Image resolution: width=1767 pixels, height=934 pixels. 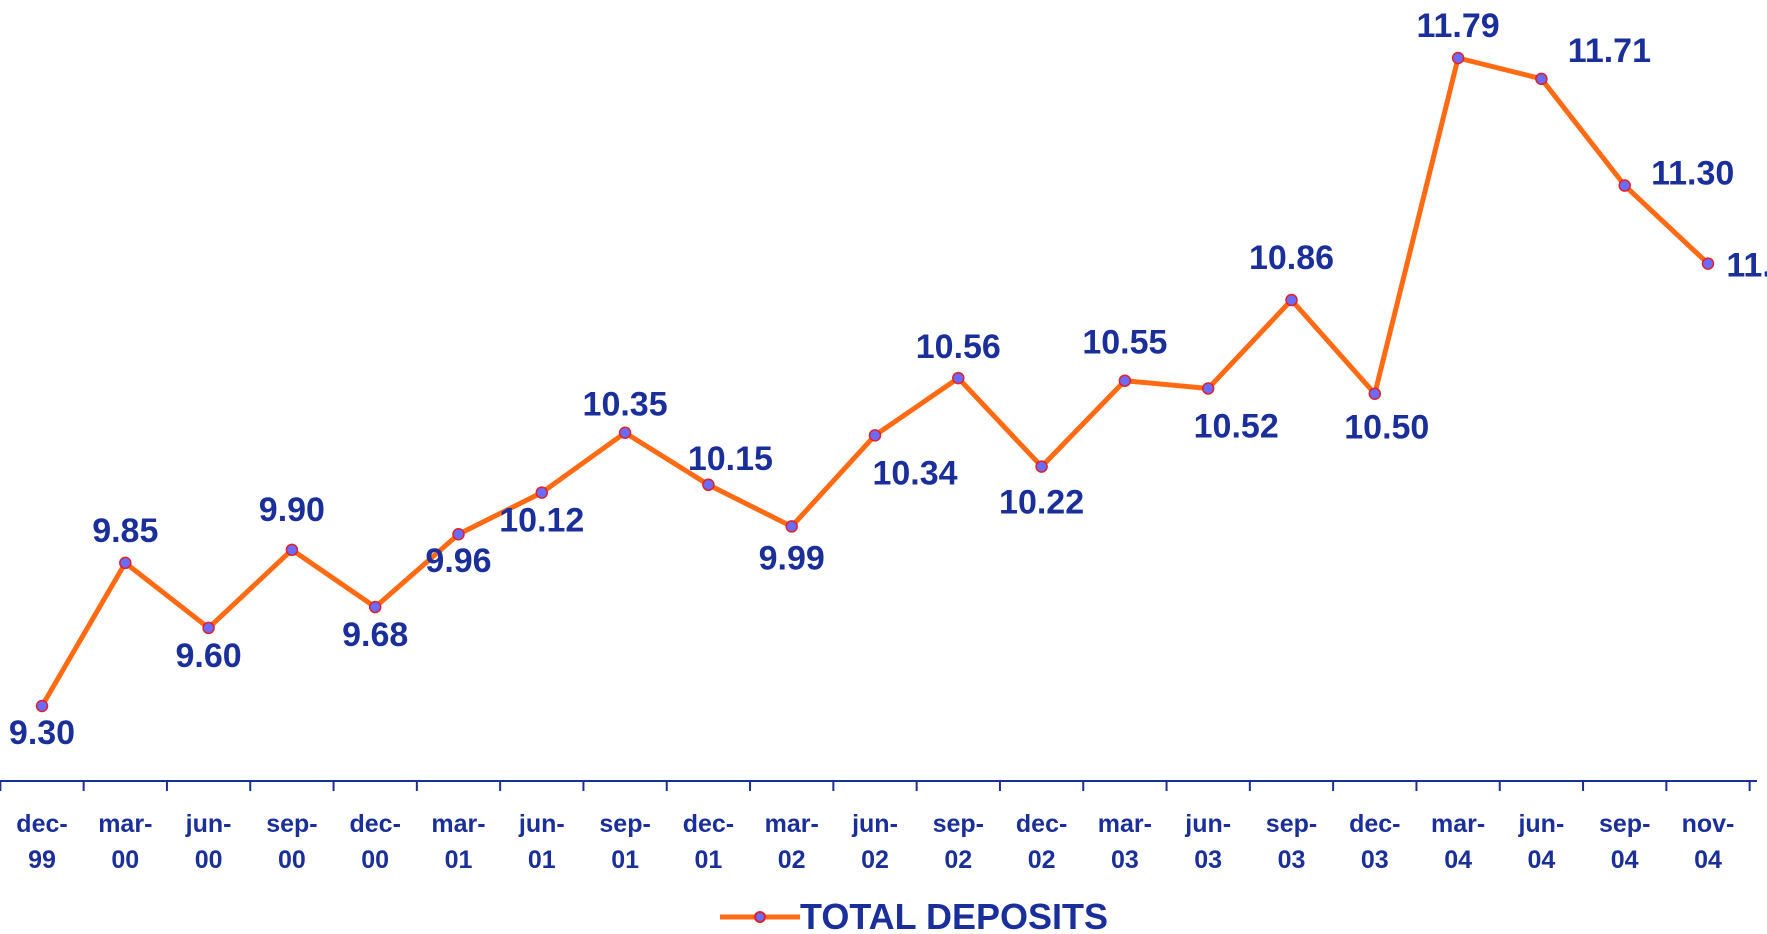 What do you see at coordinates (1124, 842) in the screenshot?
I see `x-tick-label: mar-03` at bounding box center [1124, 842].